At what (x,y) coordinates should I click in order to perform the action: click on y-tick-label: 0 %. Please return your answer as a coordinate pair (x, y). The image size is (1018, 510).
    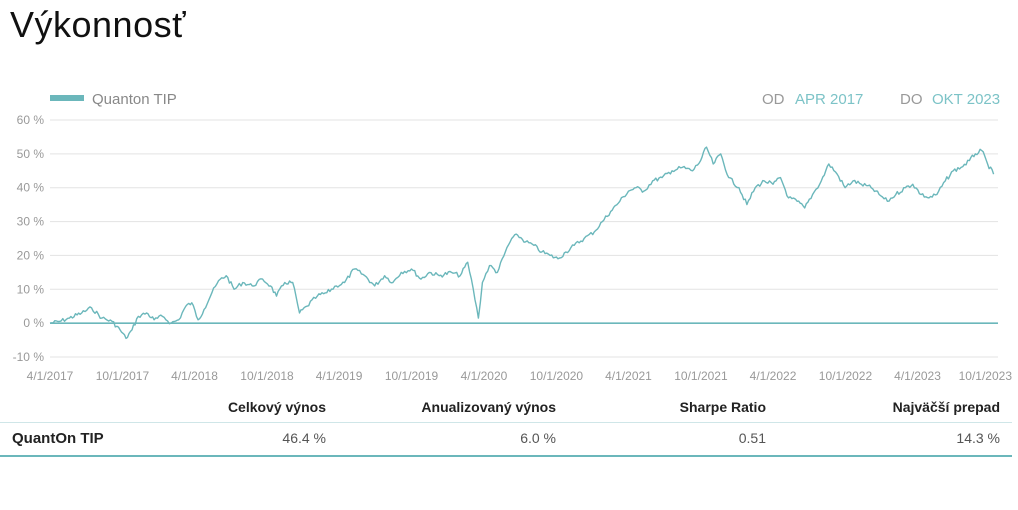
    Looking at the image, I should click on (33, 323).